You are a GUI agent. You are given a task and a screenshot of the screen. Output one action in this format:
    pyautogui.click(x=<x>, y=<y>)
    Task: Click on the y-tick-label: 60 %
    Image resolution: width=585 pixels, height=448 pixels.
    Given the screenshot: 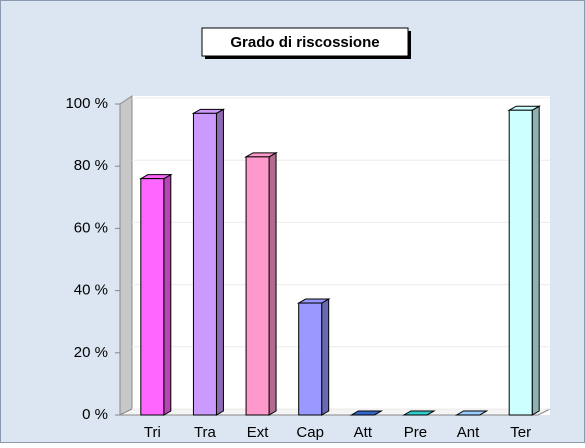 What is the action you would take?
    pyautogui.click(x=91, y=227)
    